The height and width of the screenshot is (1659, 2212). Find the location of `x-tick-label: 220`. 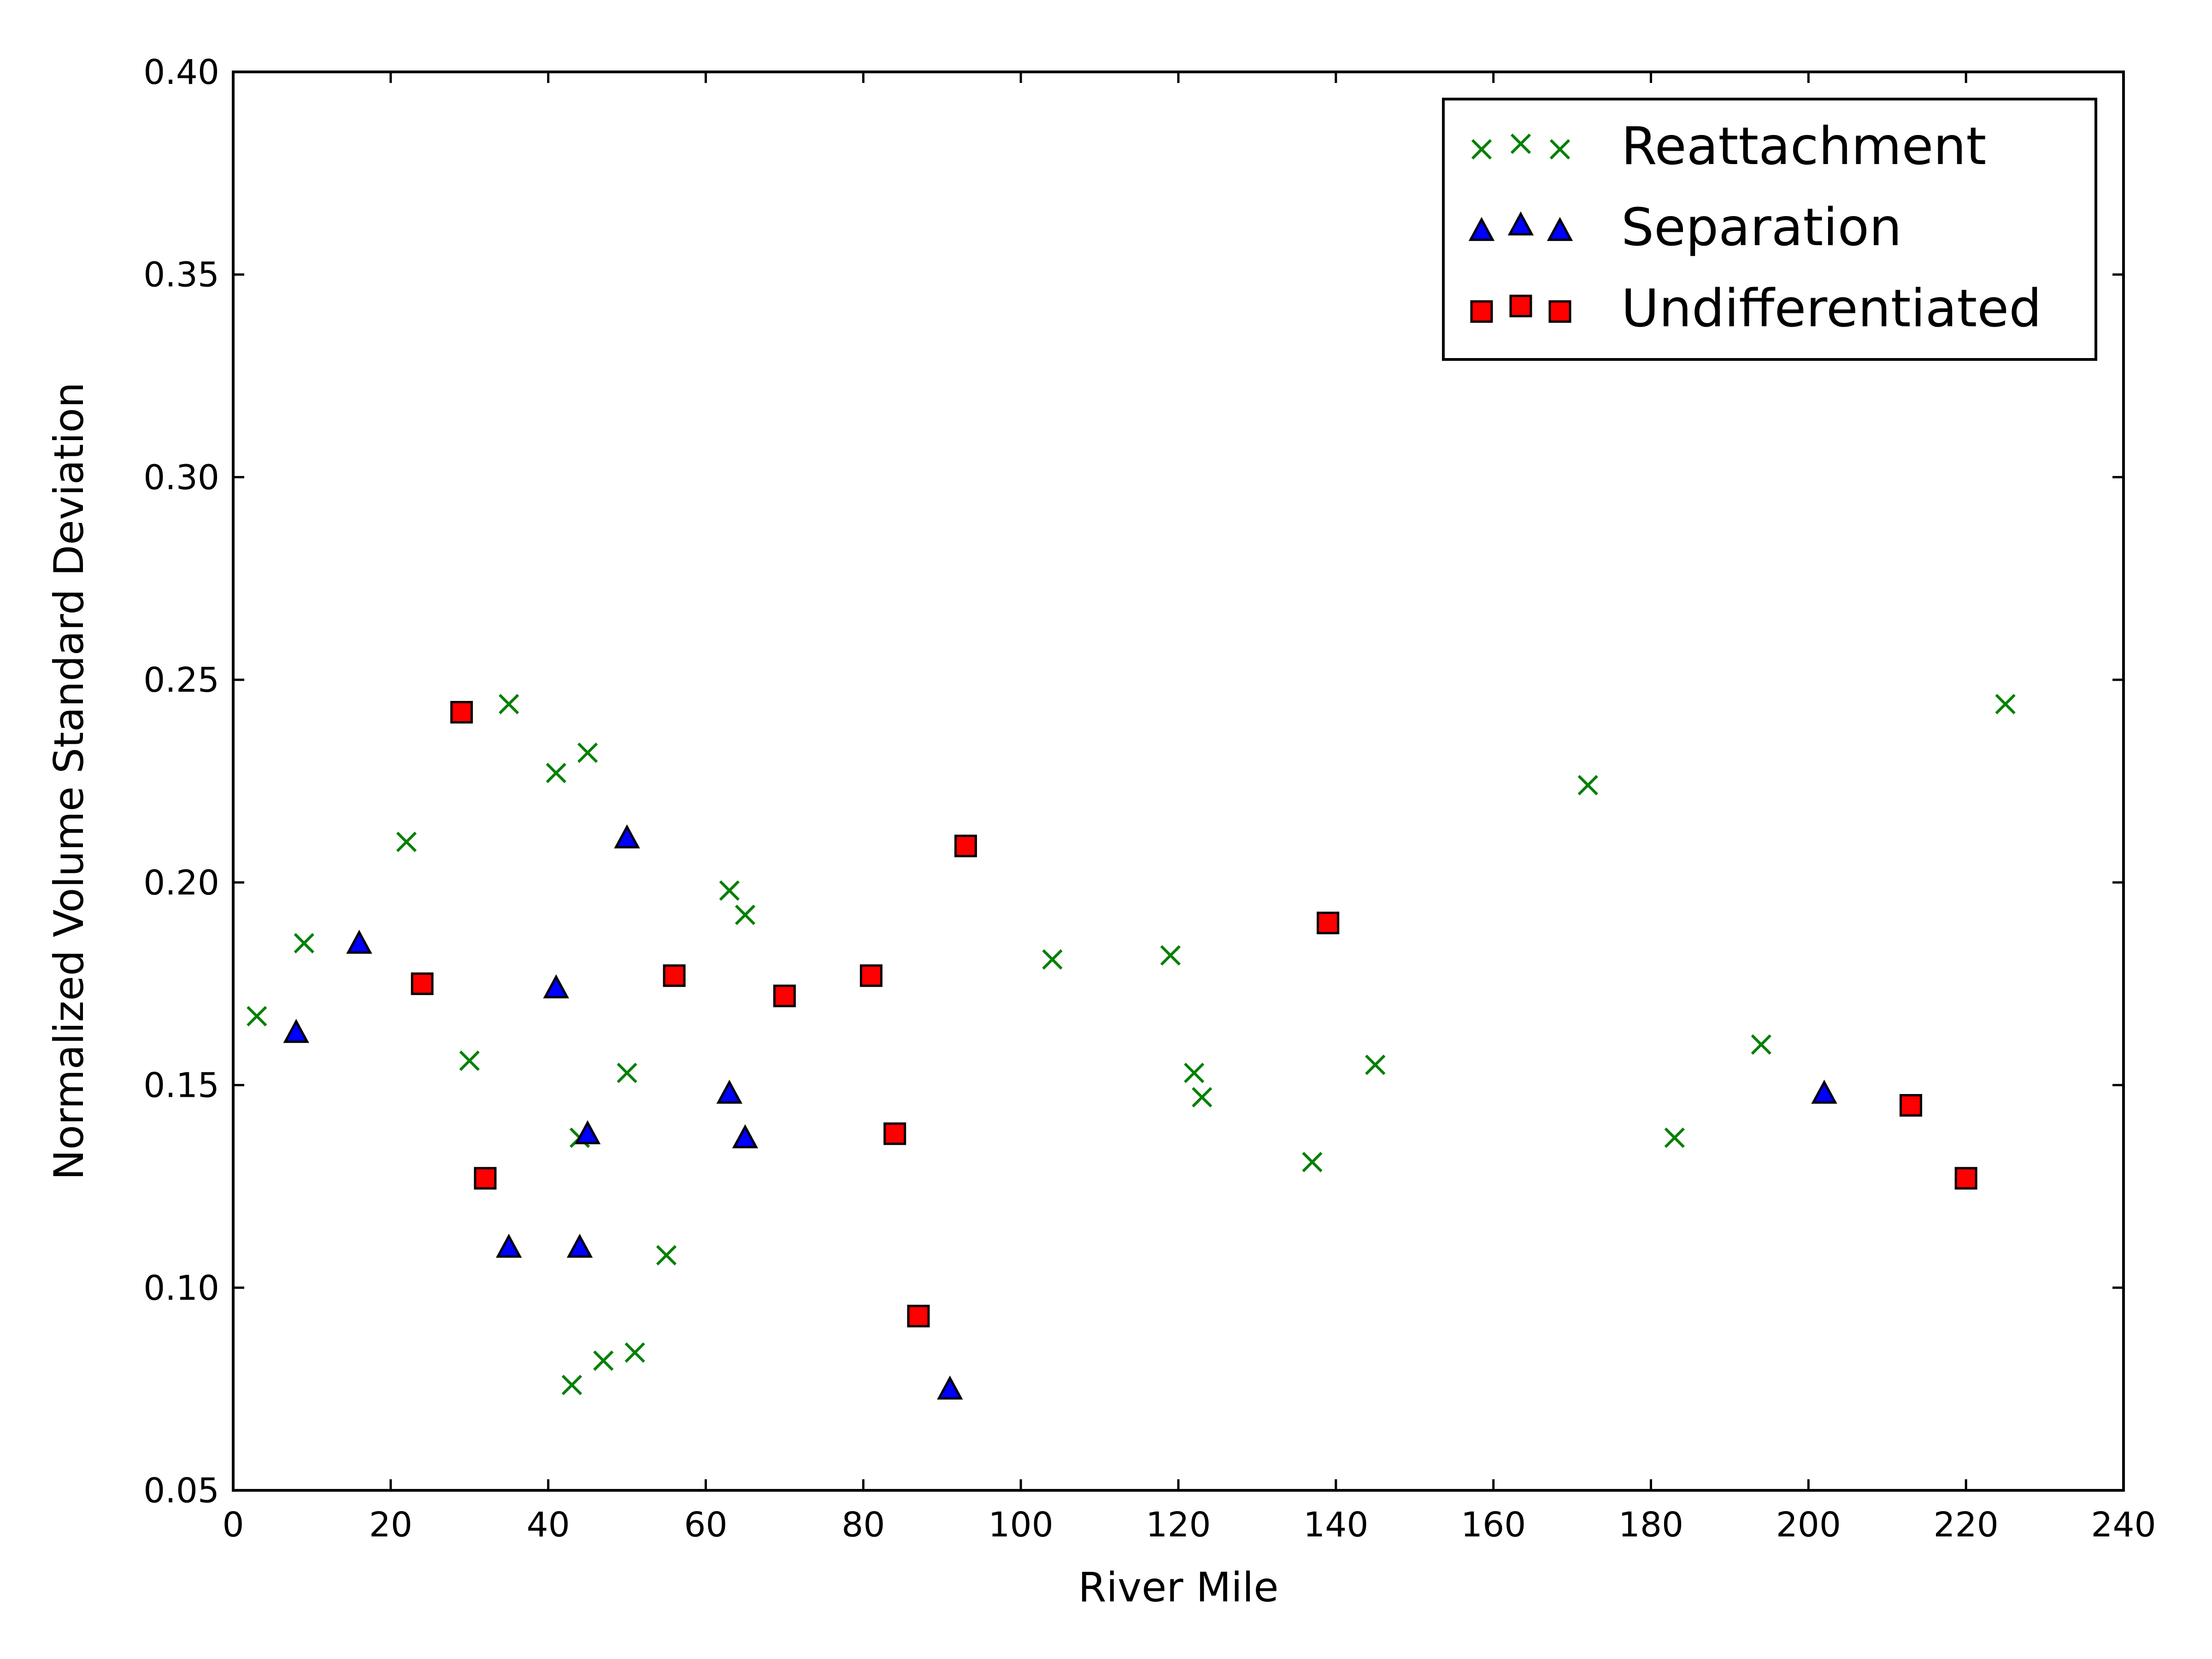

x-tick-label: 220 is located at coordinates (1966, 1525).